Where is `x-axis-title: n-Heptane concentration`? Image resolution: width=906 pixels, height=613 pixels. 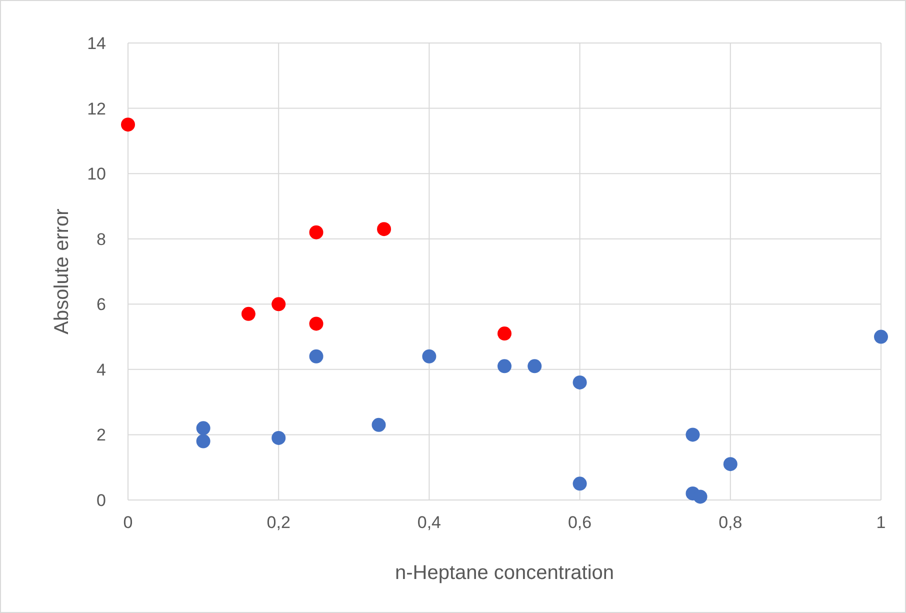 x-axis-title: n-Heptane concentration is located at coordinates (504, 573).